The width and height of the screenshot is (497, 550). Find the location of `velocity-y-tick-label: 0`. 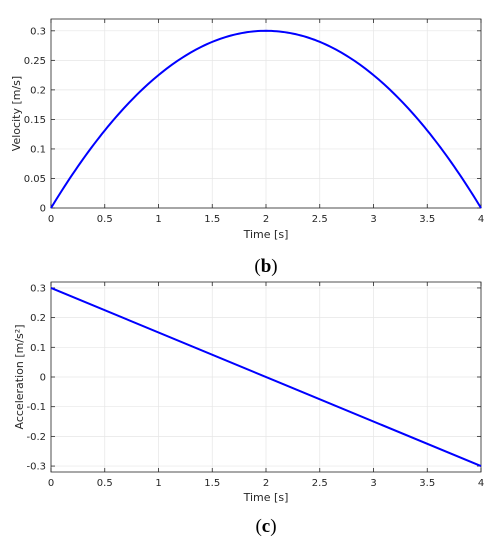

velocity-y-tick-label: 0 is located at coordinates (43, 209).